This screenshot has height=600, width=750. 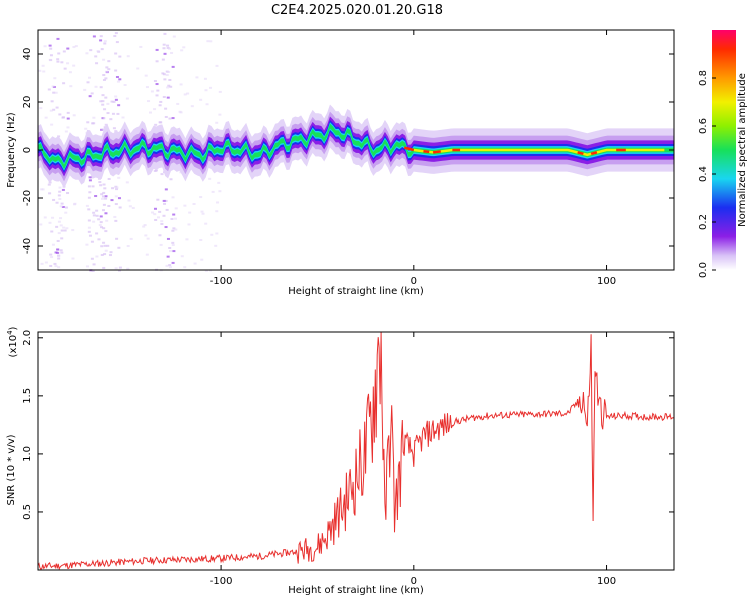 I want to click on snr-y-tick-label: 0.5, so click(x=27, y=512).